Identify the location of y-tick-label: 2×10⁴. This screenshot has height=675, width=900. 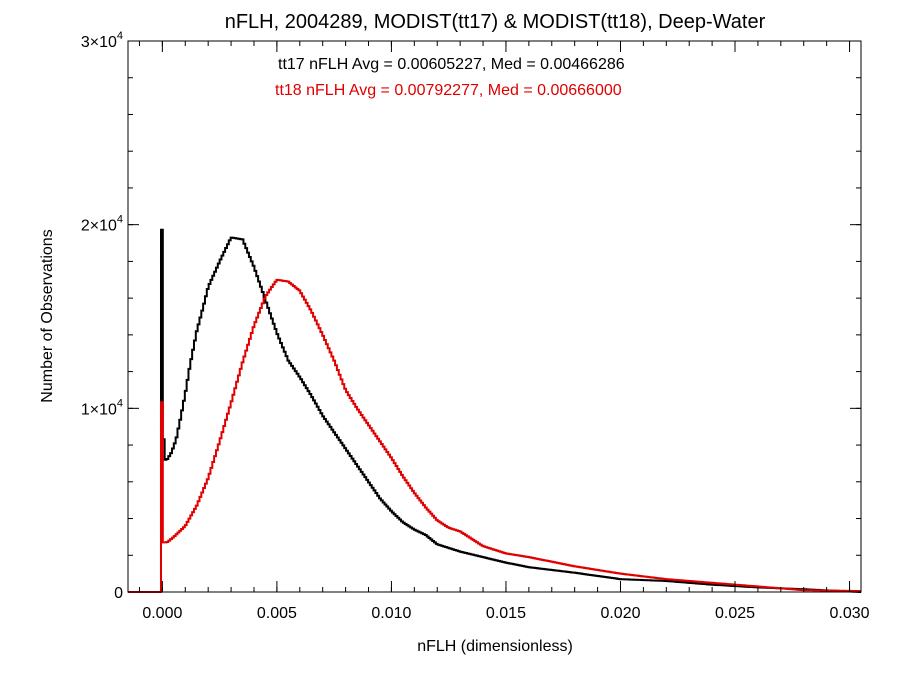
(102, 224).